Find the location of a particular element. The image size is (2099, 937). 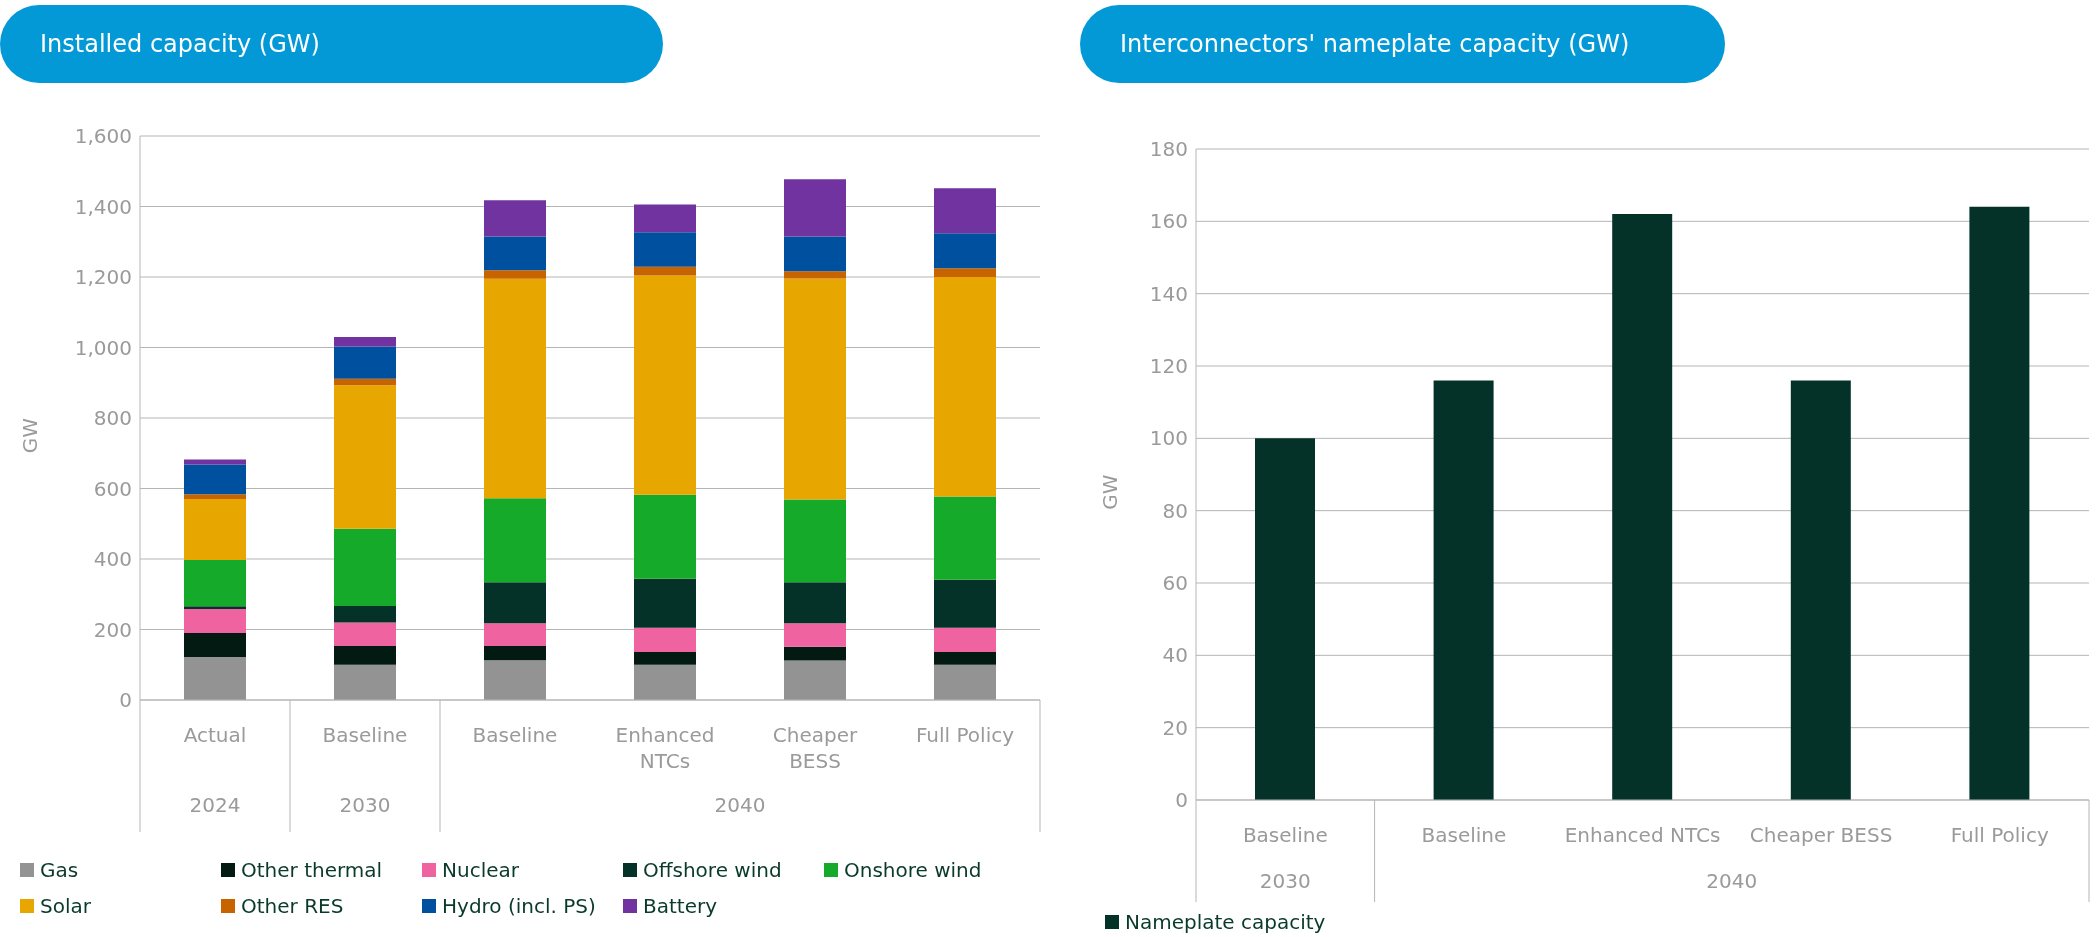

y-tick-label: 200 is located at coordinates (112, 629).